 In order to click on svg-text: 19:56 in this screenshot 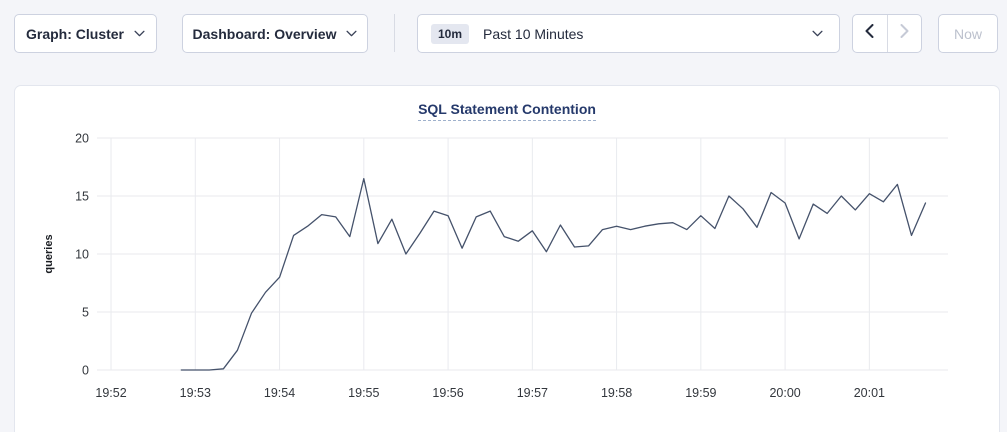, I will do `click(447, 393)`.